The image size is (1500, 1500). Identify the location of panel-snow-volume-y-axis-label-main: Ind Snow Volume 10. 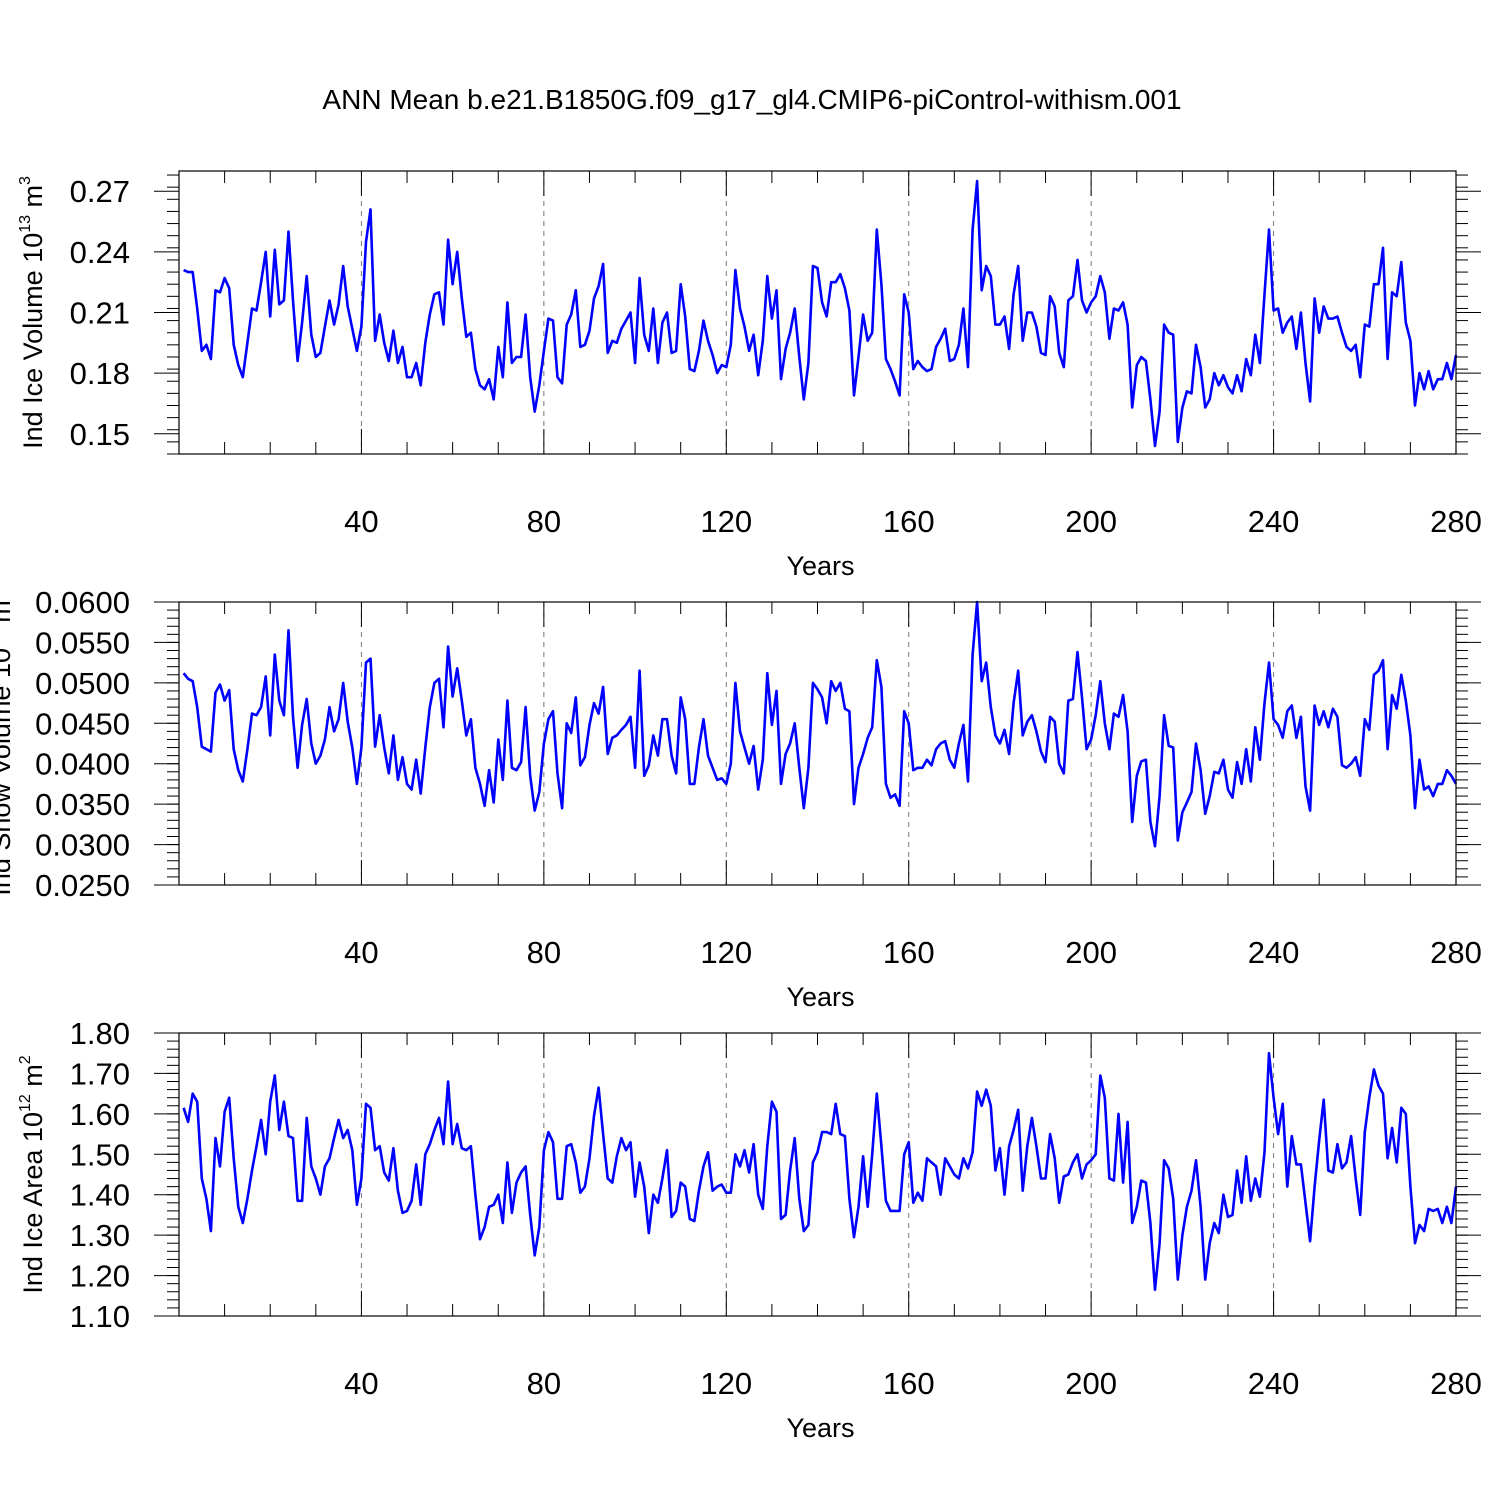
(8, 772).